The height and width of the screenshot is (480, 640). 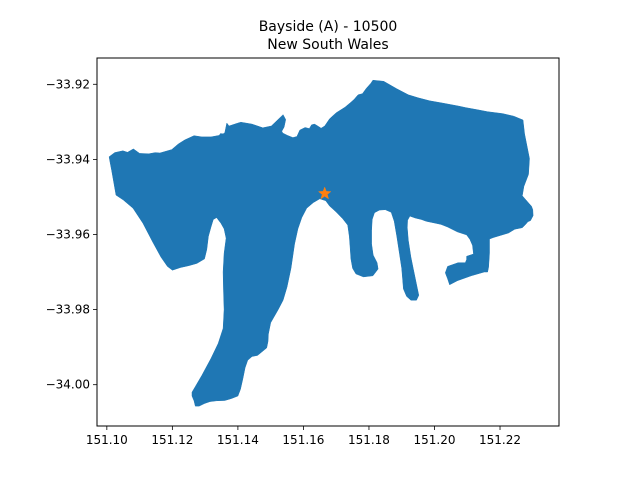 What do you see at coordinates (327, 45) in the screenshot?
I see `map-subtitle: New South Wales` at bounding box center [327, 45].